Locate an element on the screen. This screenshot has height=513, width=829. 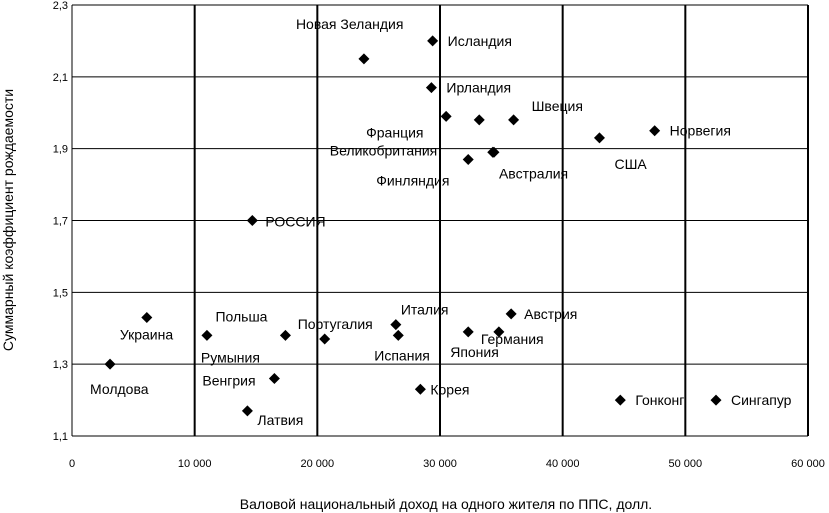
point-label: Германия is located at coordinates (512, 339).